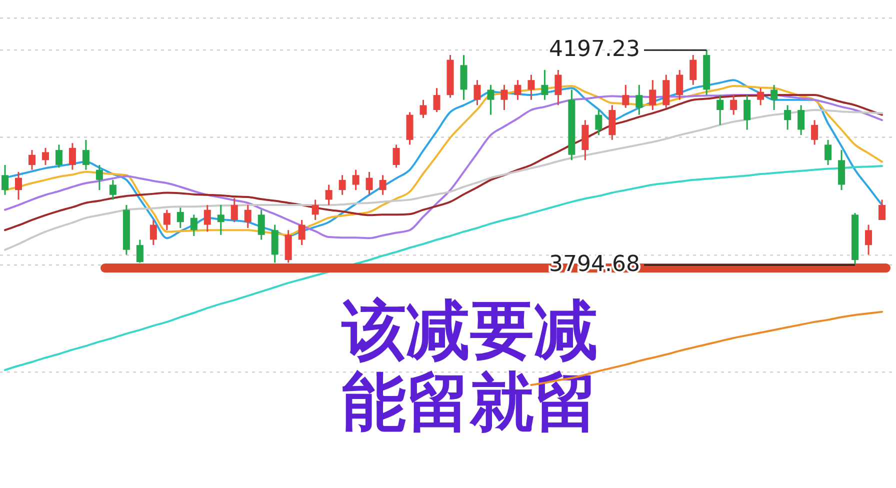  I want to click on y-tick-label: 4197.23, so click(594, 49).